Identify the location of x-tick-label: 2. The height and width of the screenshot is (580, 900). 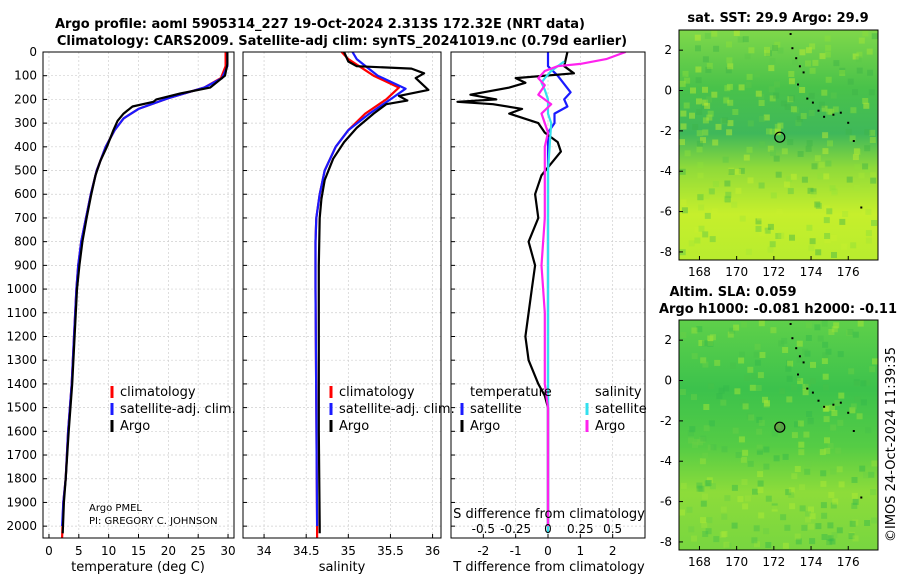
(613, 551).